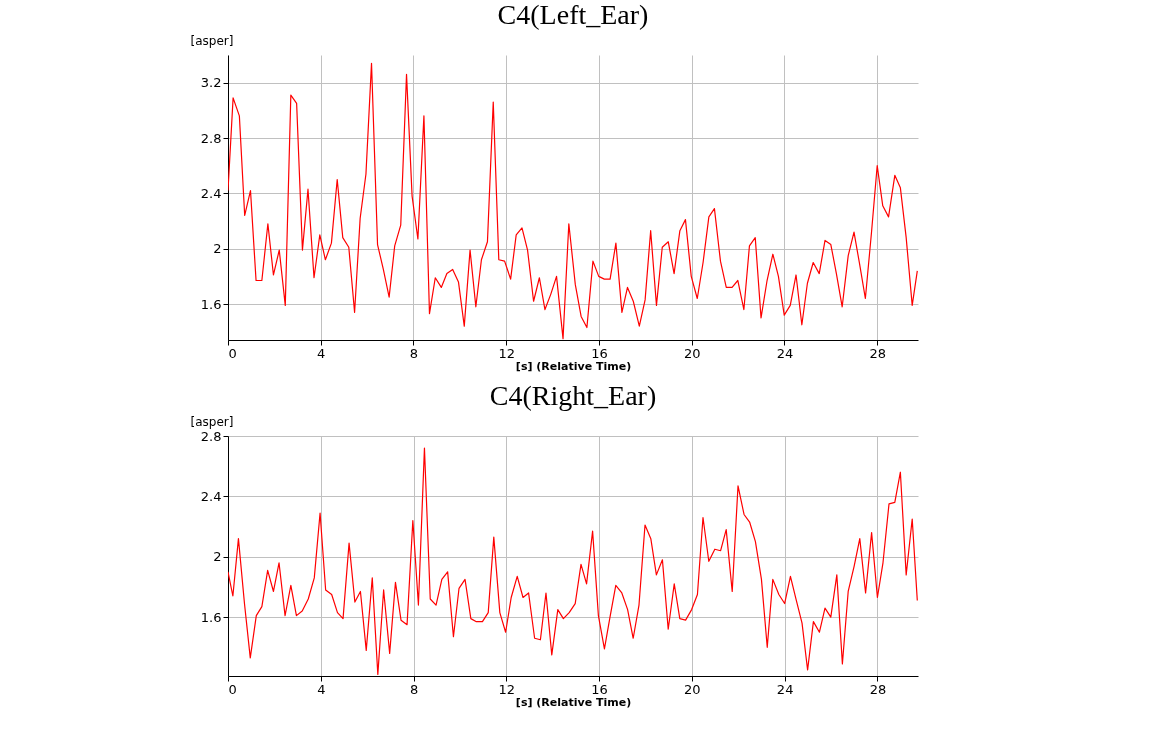  I want to click on chart-title: C4(Right_Ear), so click(573, 395).